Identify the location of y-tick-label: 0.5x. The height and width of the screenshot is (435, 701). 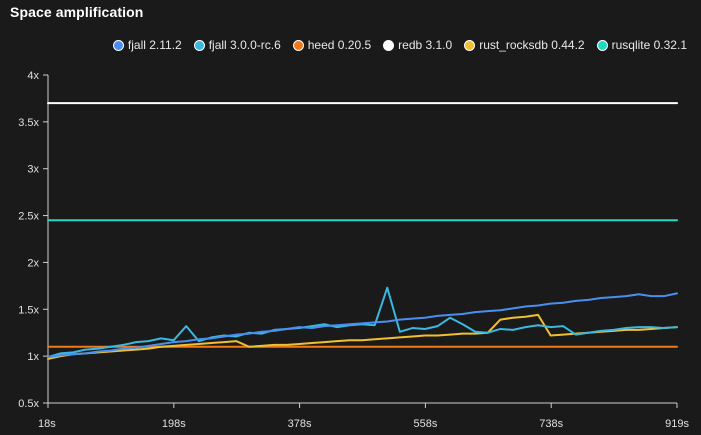
(28, 404).